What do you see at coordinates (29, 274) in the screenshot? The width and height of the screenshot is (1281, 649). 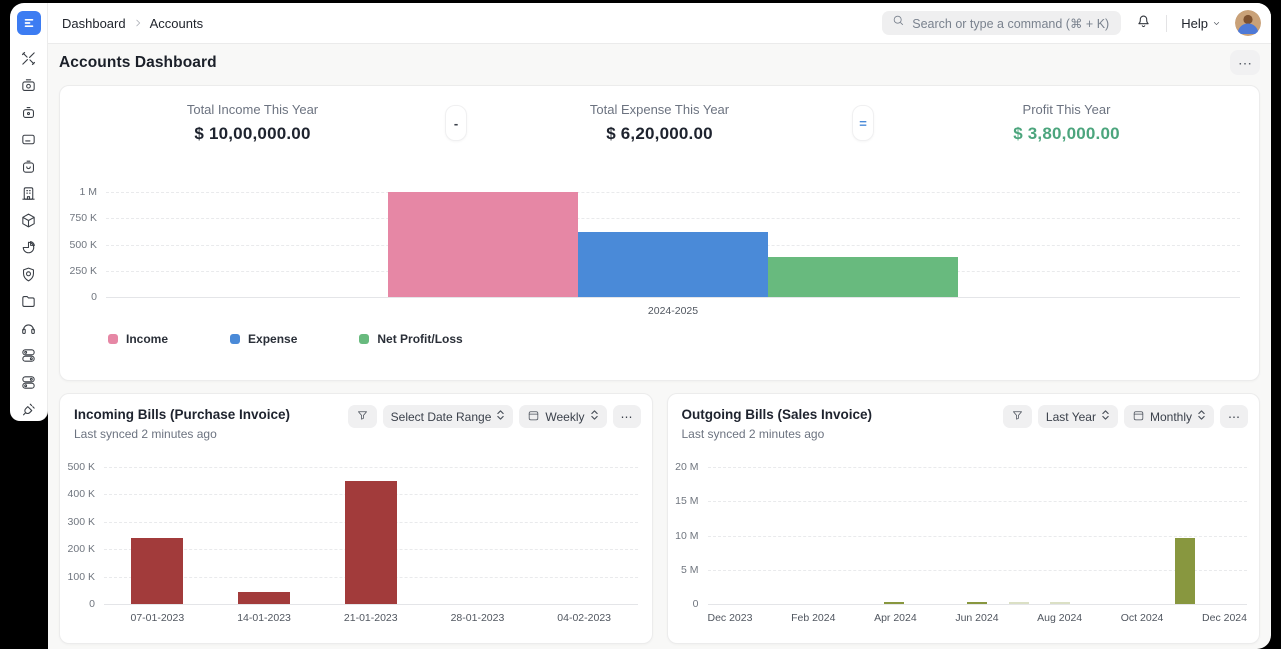 I see `quality-icon` at bounding box center [29, 274].